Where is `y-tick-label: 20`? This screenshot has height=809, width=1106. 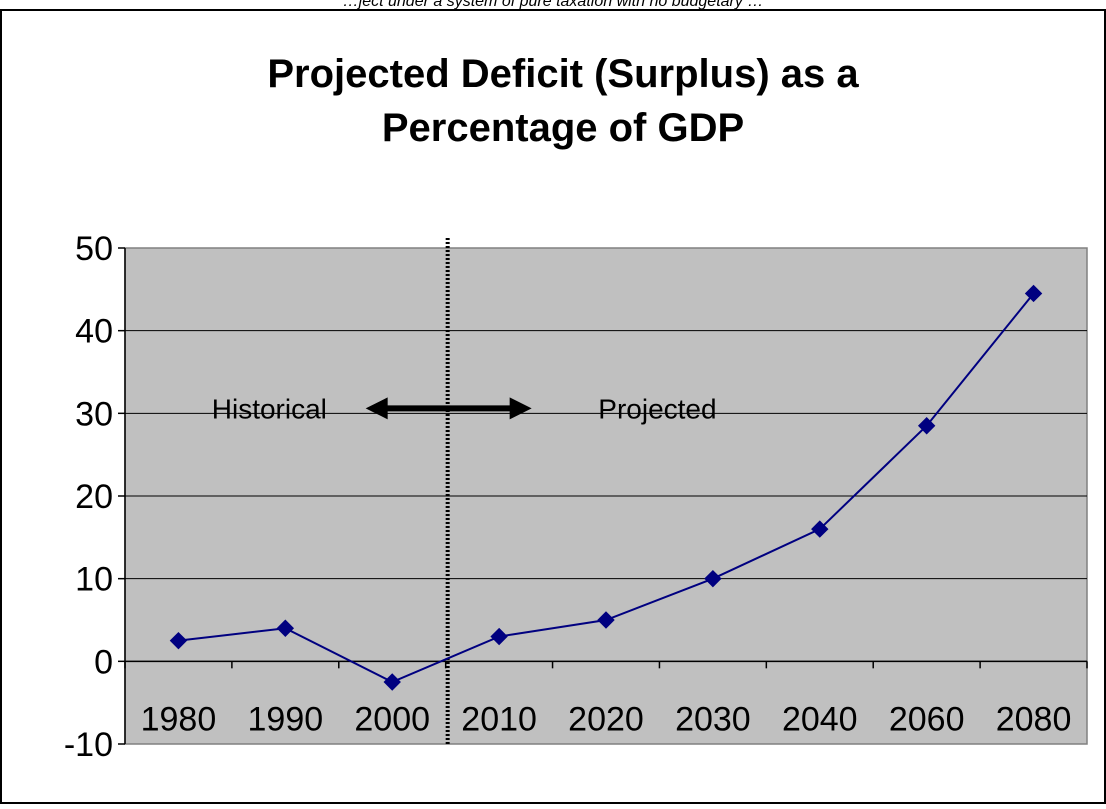
y-tick-label: 20 is located at coordinates (94, 497).